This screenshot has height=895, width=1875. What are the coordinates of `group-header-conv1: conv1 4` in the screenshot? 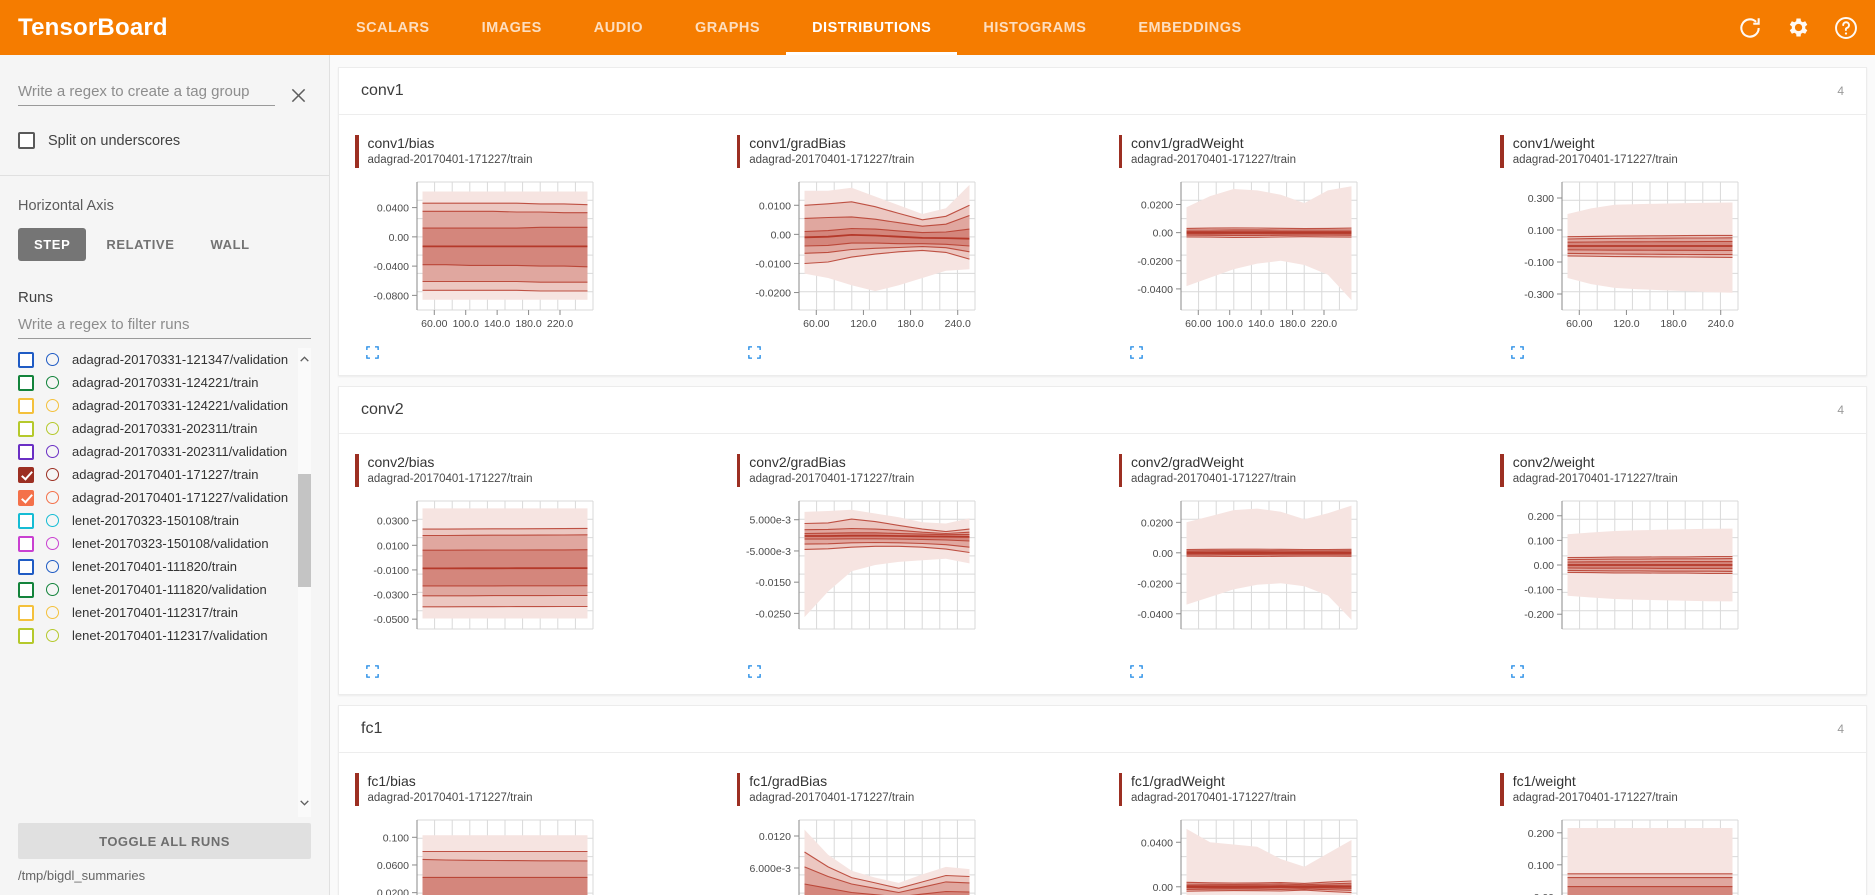 It's located at (1102, 91).